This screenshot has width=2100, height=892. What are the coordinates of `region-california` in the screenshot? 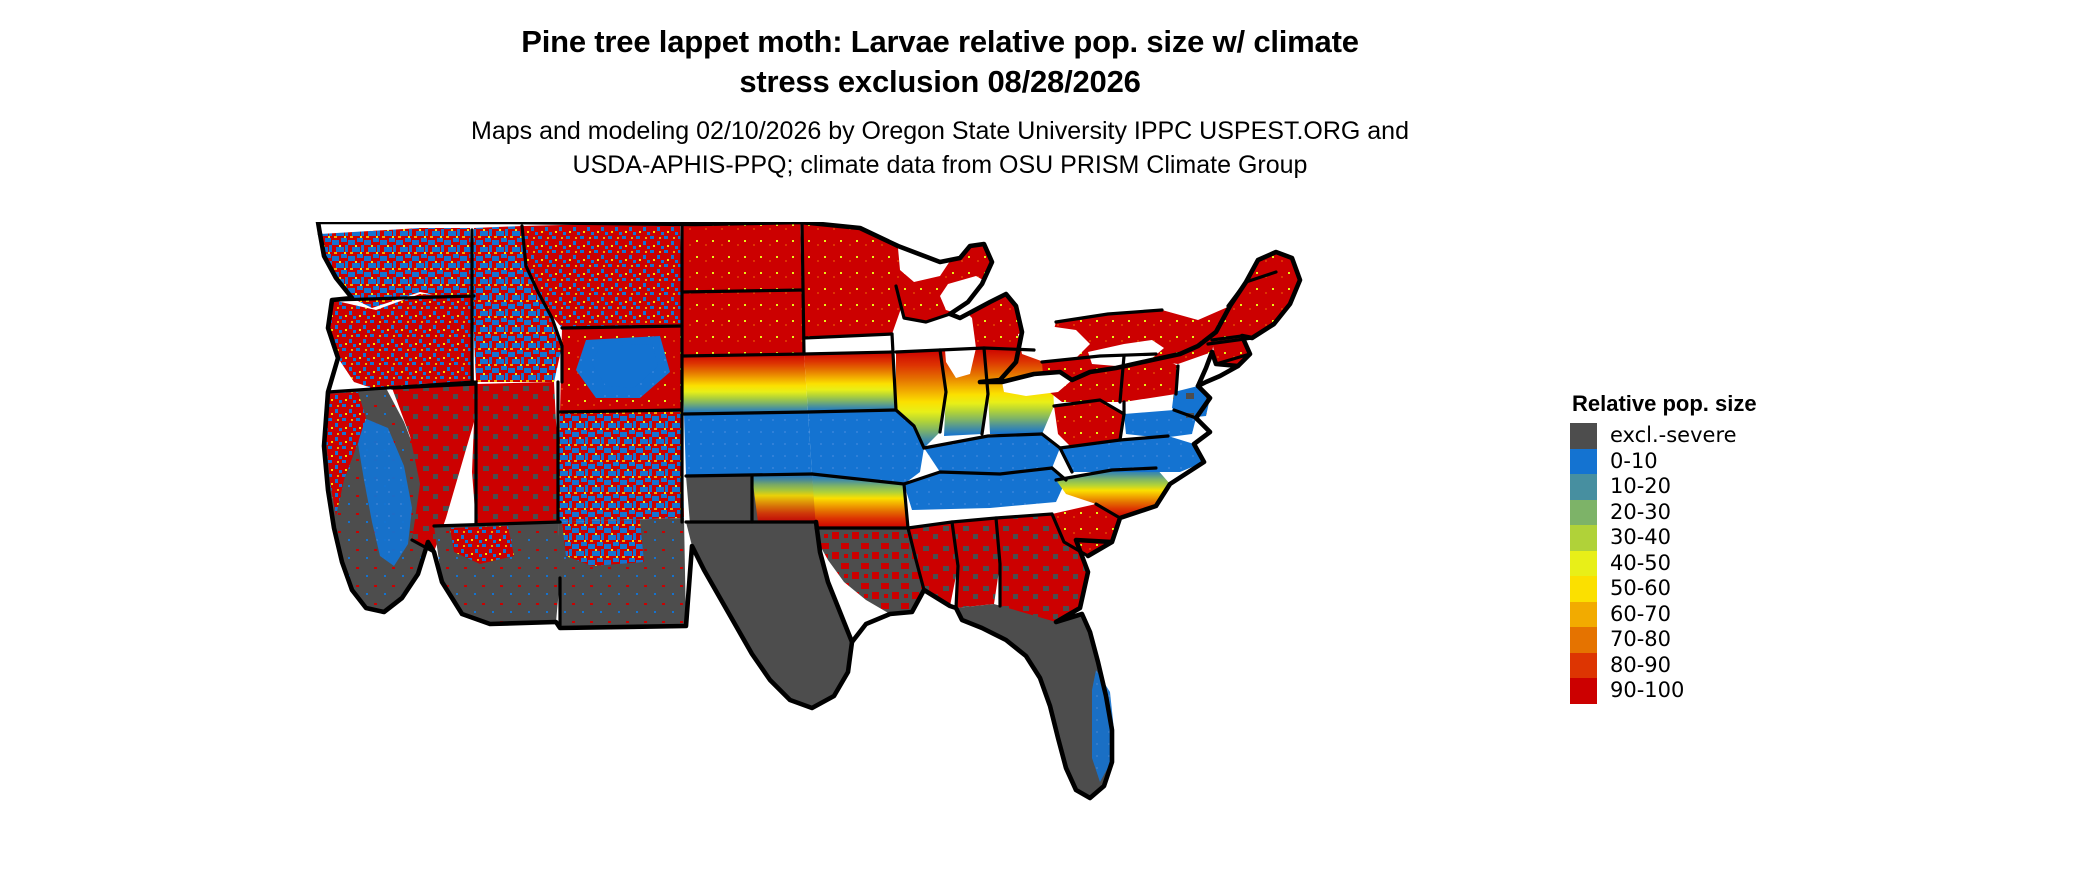 It's located at (376, 500).